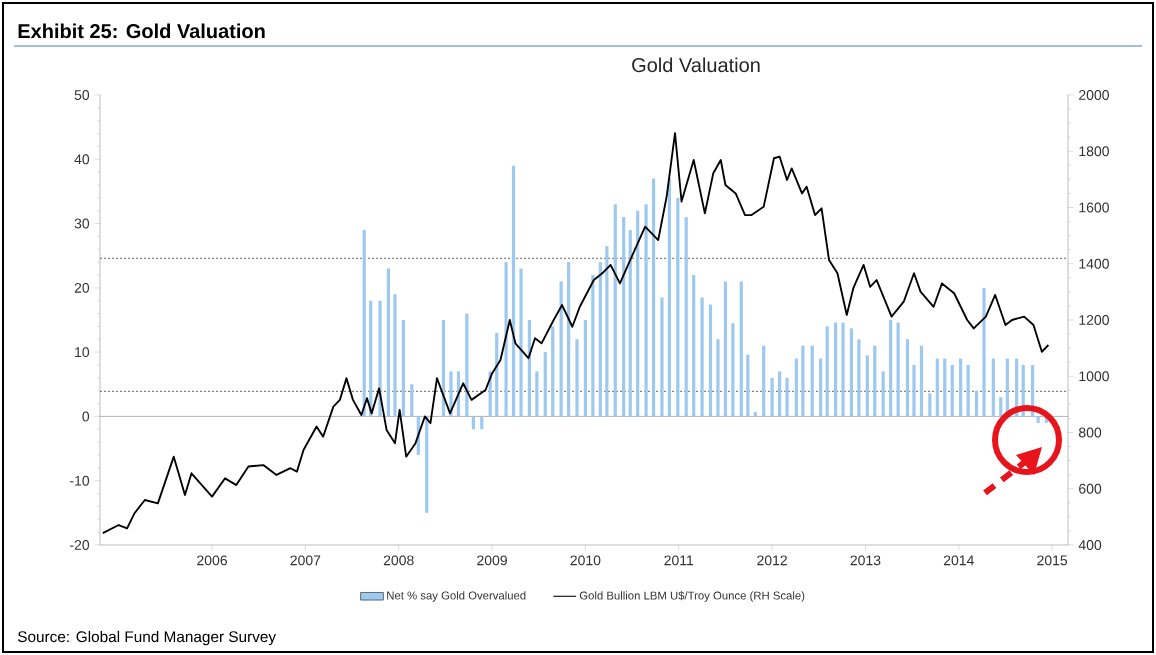  What do you see at coordinates (492, 560) in the screenshot?
I see `x-tick-label: 2009` at bounding box center [492, 560].